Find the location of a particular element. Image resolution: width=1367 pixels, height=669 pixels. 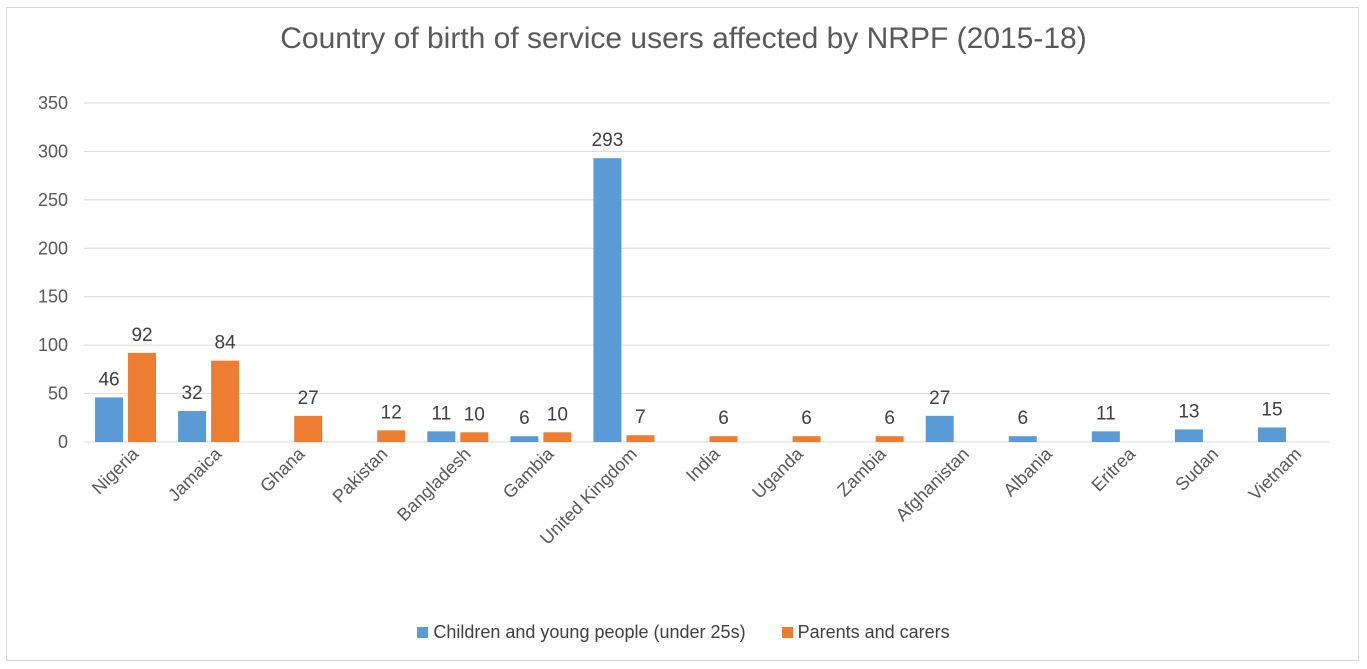

x-tick-label: Afghanistan is located at coordinates (932, 484).